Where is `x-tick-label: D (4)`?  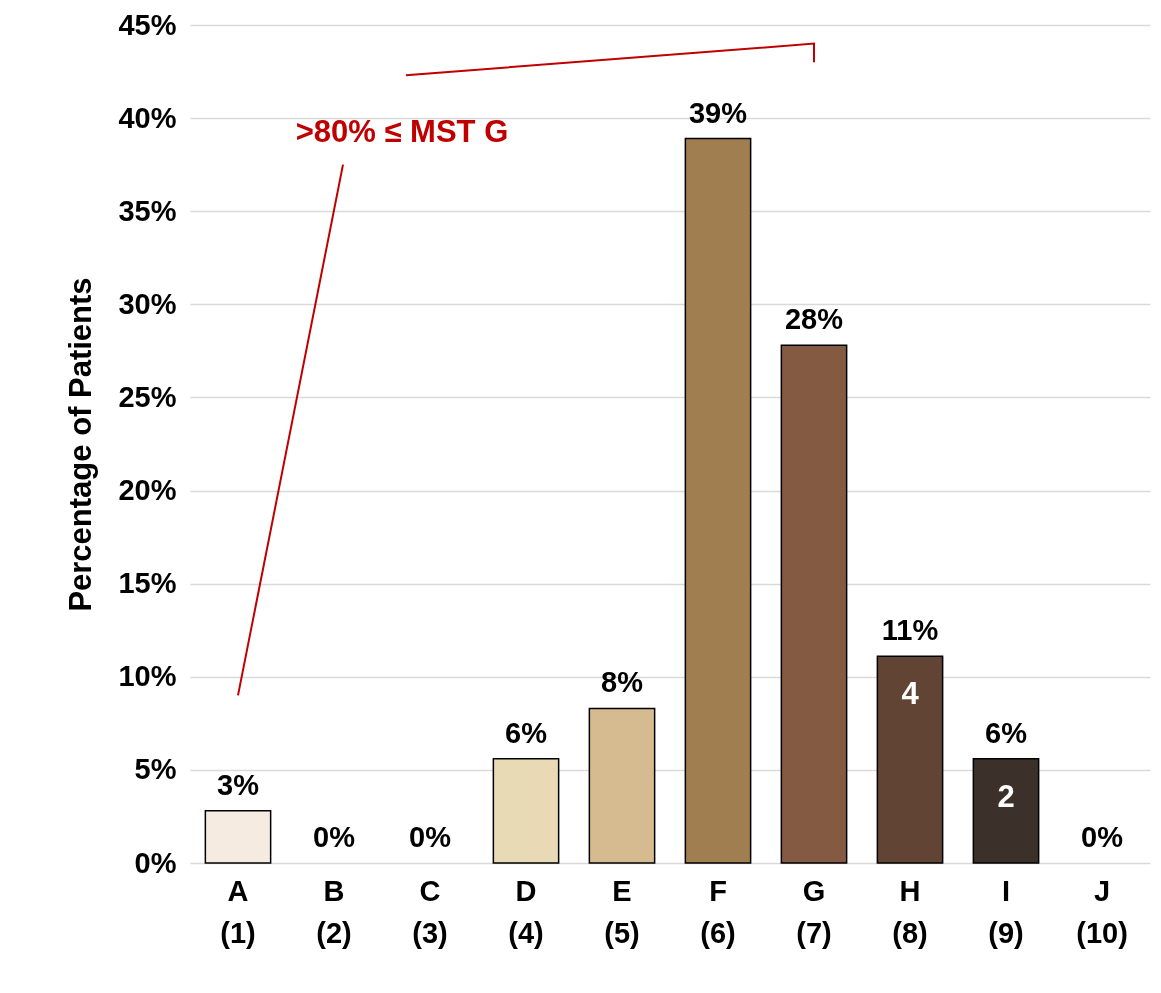
x-tick-label: D (4) is located at coordinates (526, 911).